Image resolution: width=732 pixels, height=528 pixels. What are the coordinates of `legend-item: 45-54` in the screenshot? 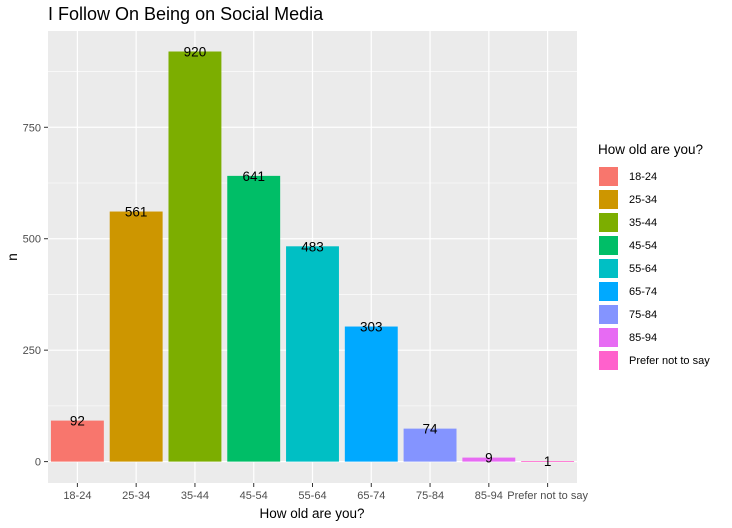 It's located at (654, 245).